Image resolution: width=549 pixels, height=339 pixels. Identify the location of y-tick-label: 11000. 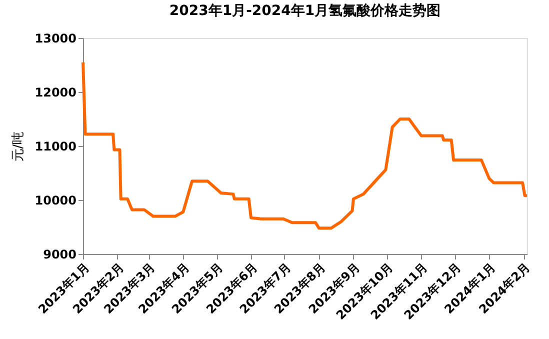
(55, 147).